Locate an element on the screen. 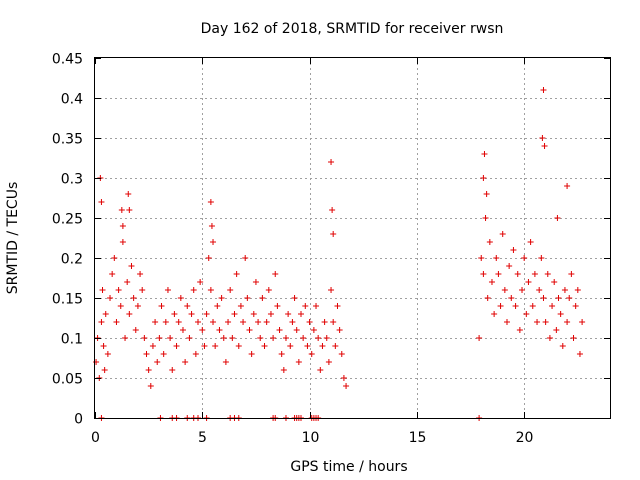 Image resolution: width=640 pixels, height=480 pixels. y-tick-label: 0.4 is located at coordinates (72, 100).